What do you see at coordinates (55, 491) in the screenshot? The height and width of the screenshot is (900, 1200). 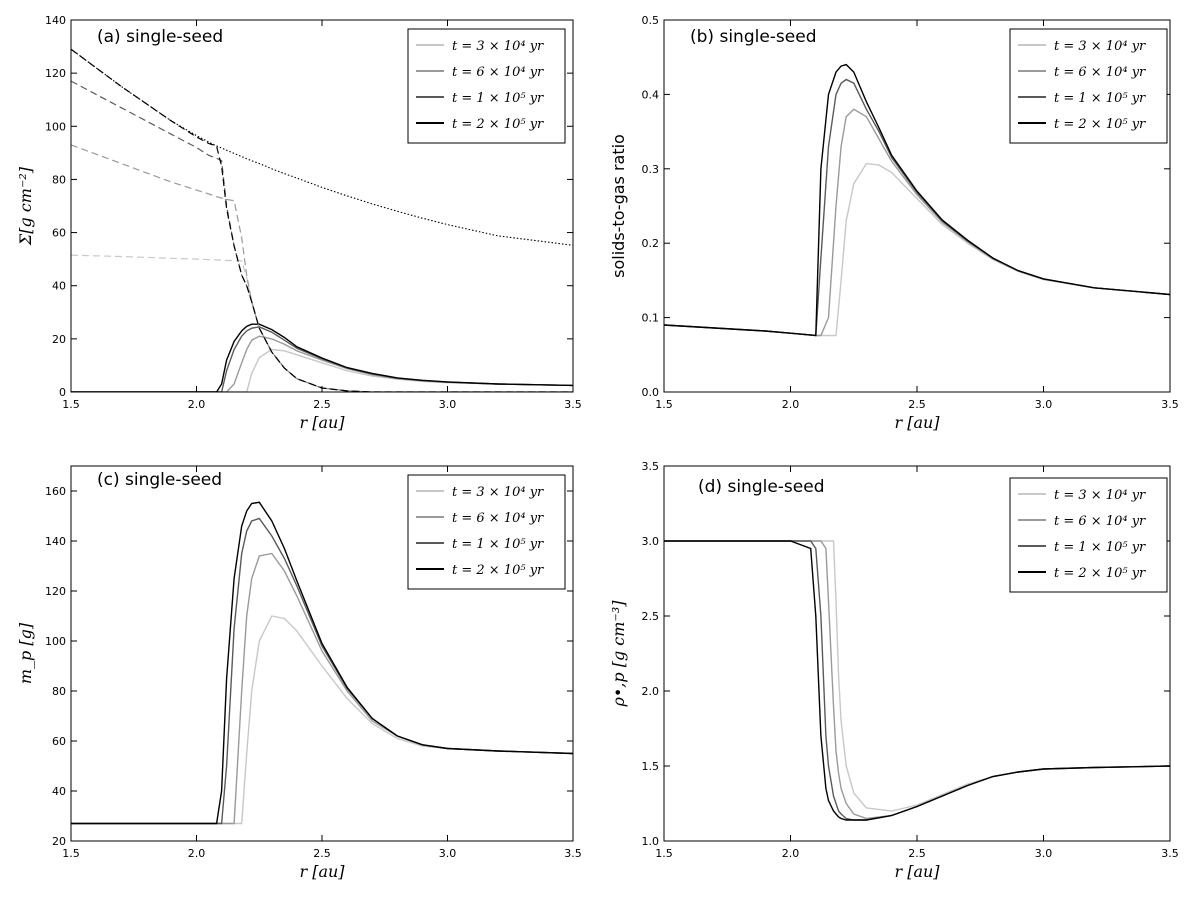 I see `y-tick-label: 160` at bounding box center [55, 491].